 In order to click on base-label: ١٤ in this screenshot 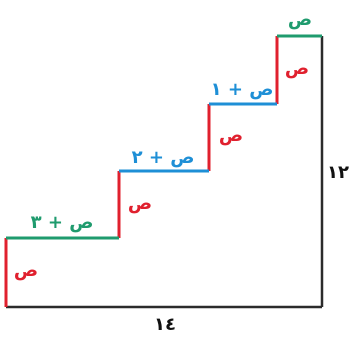, I will do `click(165, 324)`.